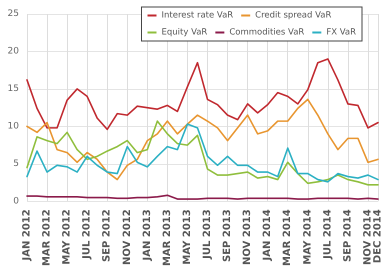 Image resolution: width=386 pixels, height=269 pixels. I want to click on x-tick-label: JAN 2013, so click(147, 235).